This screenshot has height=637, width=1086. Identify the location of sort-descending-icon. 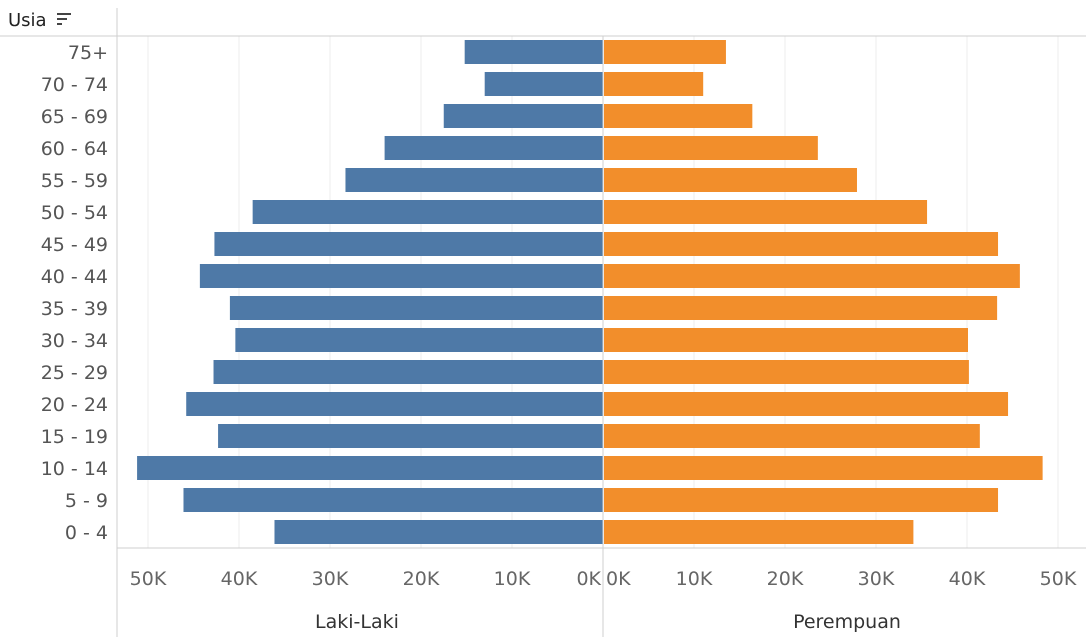
(64, 19).